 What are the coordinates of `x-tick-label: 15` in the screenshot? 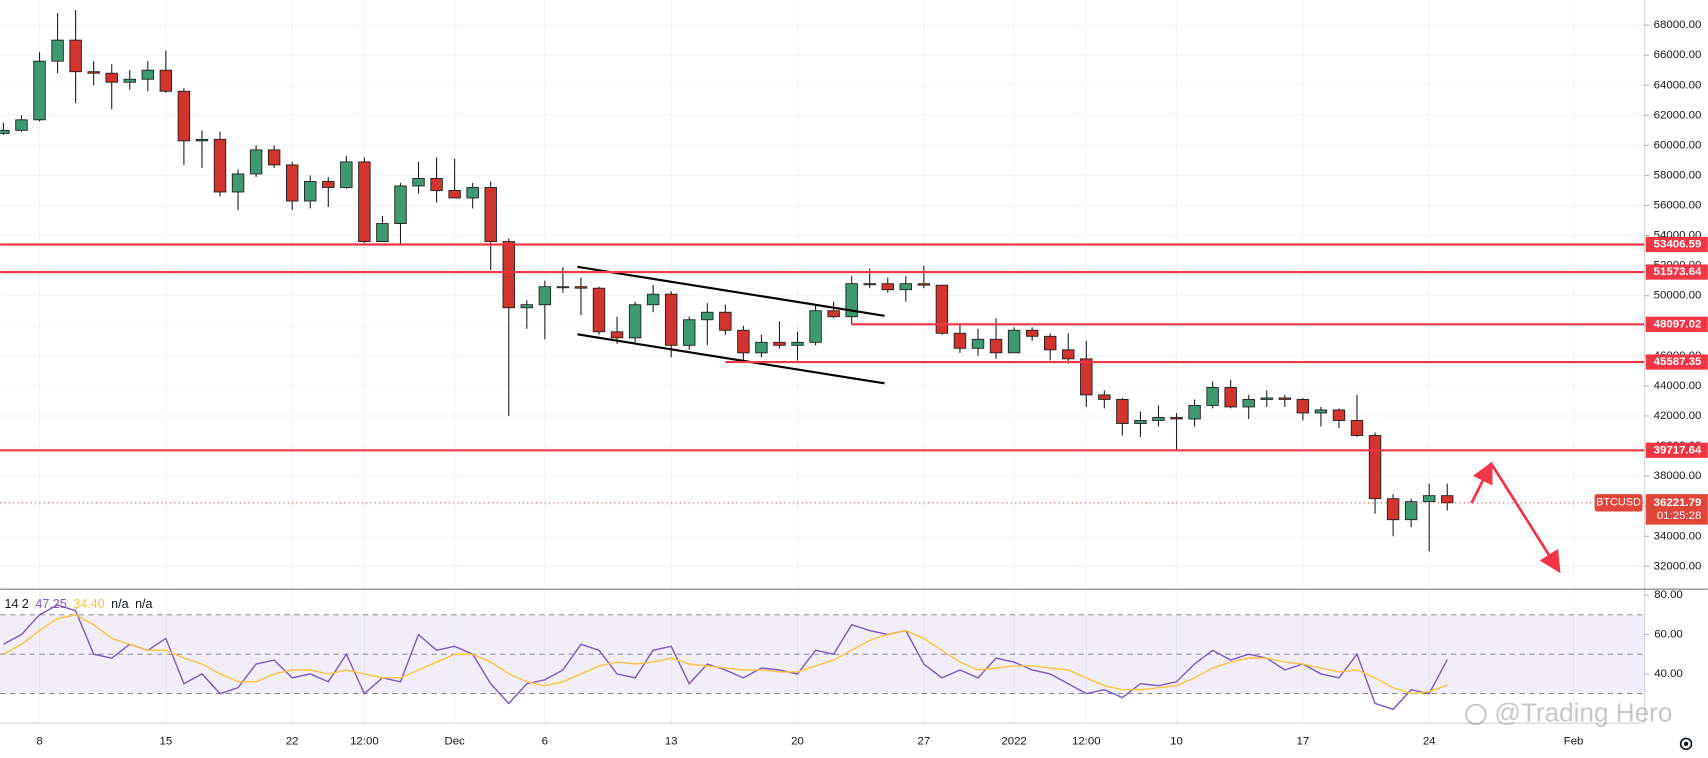 It's located at (165, 742).